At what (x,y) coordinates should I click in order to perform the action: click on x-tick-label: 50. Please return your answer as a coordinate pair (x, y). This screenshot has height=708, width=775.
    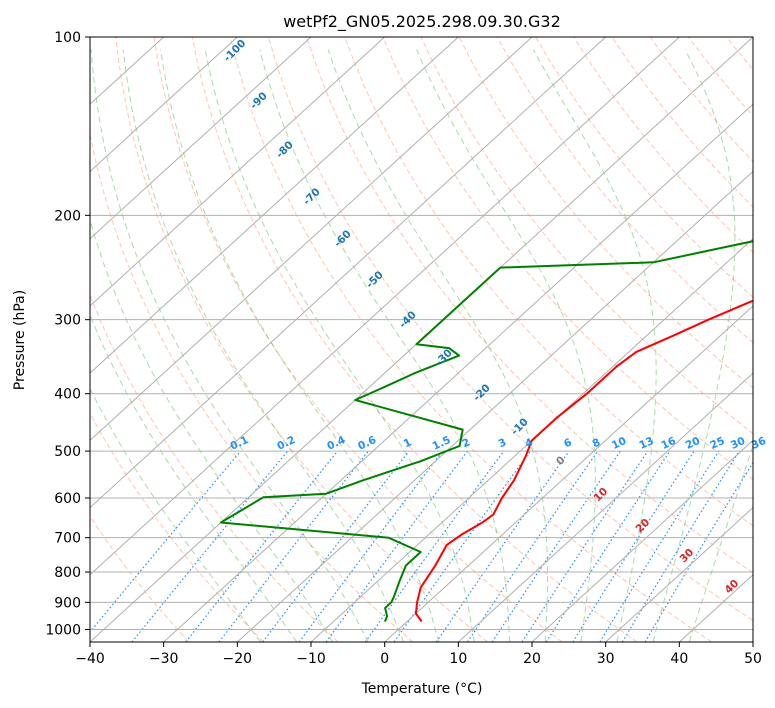
    Looking at the image, I should click on (753, 659).